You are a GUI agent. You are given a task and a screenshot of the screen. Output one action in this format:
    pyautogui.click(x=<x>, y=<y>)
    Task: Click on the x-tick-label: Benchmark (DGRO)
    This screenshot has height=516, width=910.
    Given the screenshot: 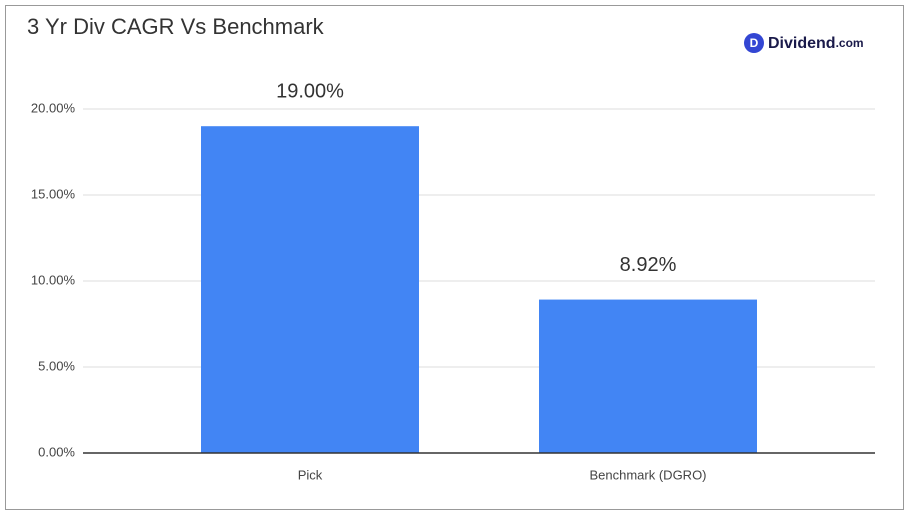 What is the action you would take?
    pyautogui.click(x=647, y=474)
    